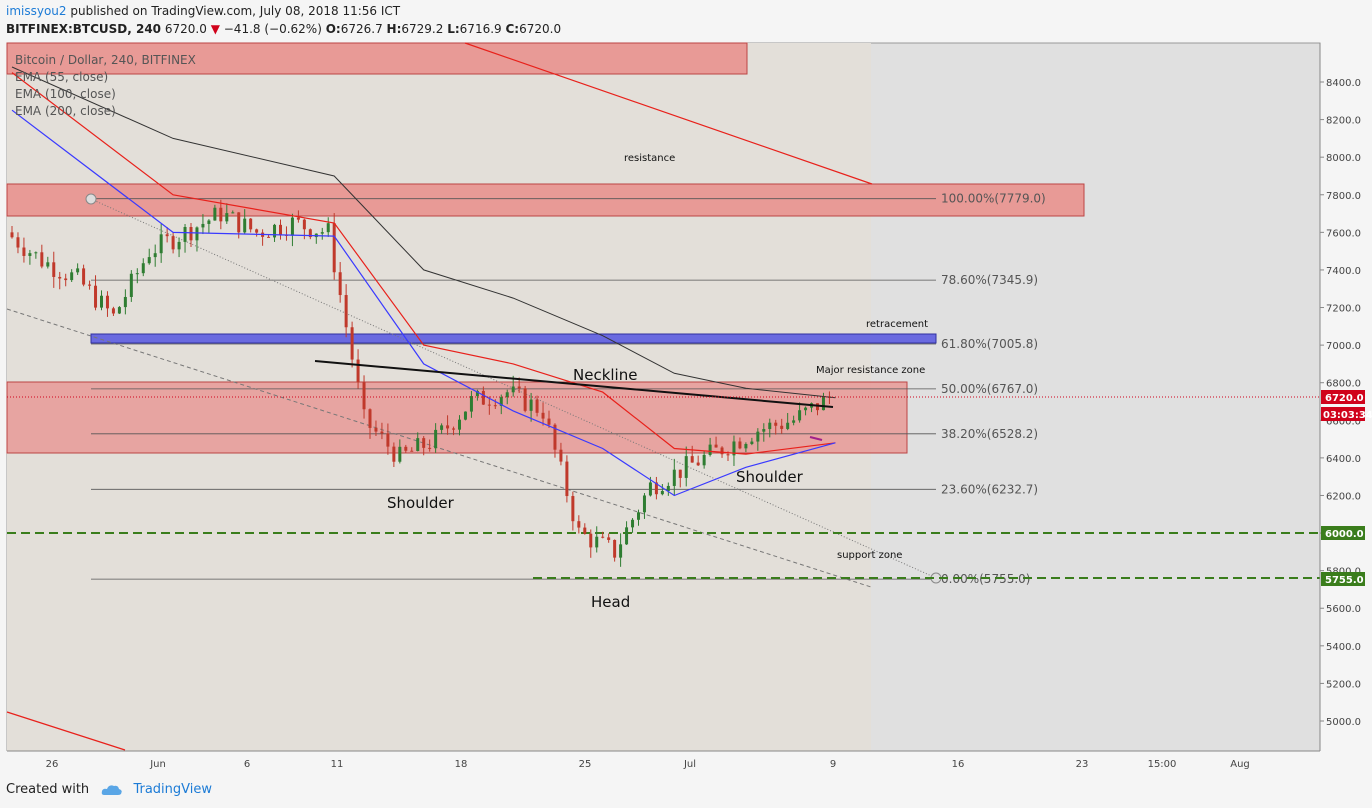 This screenshot has width=1372, height=808. What do you see at coordinates (1240, 764) in the screenshot?
I see `time-tick-label: Aug` at bounding box center [1240, 764].